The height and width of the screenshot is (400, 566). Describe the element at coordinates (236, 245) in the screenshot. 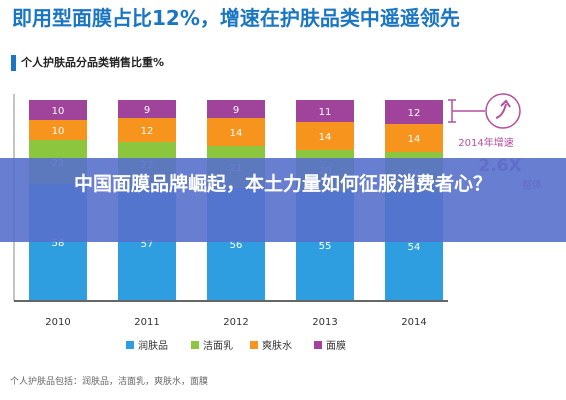

I see `data-label: 56` at that location.